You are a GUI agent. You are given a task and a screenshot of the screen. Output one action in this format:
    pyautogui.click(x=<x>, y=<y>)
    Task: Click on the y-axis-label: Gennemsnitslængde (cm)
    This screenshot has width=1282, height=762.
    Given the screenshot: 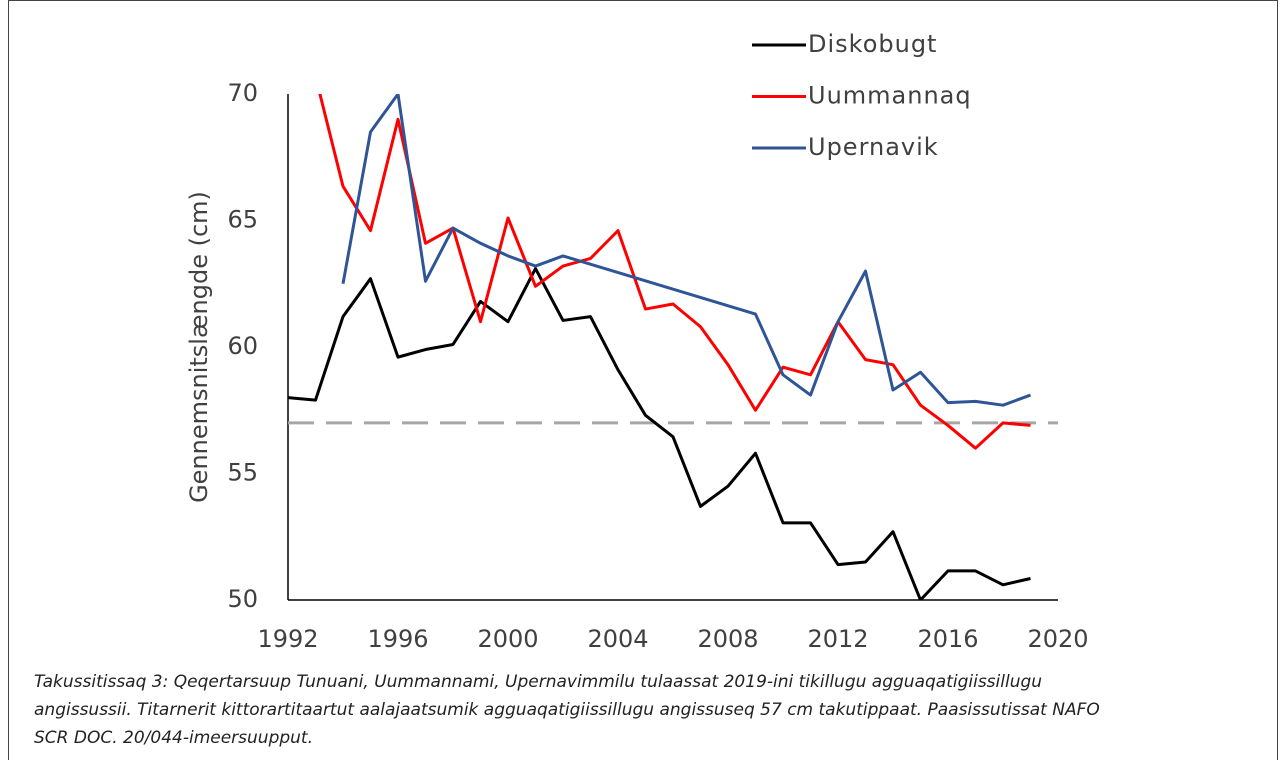 What is the action you would take?
    pyautogui.click(x=199, y=347)
    